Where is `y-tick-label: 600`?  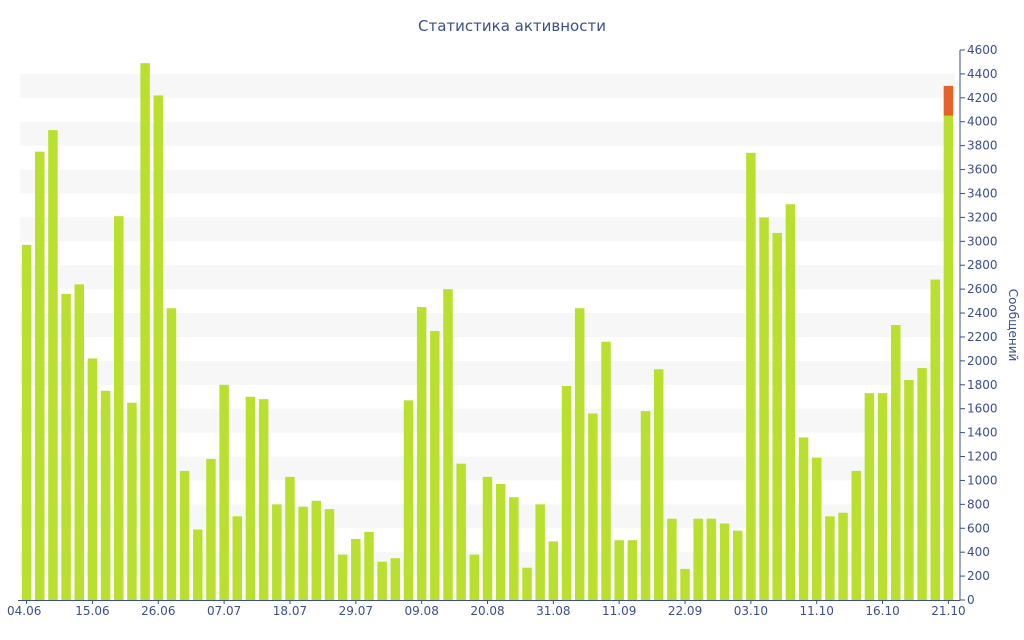 y-tick-label: 600 is located at coordinates (978, 528).